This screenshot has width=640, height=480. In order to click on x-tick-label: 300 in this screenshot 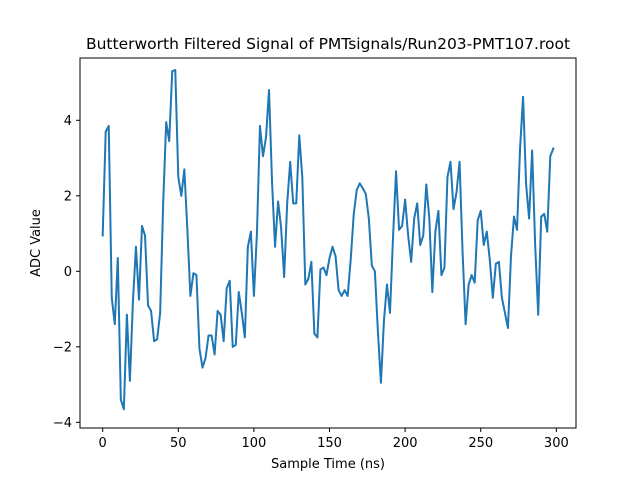, I will do `click(556, 443)`.